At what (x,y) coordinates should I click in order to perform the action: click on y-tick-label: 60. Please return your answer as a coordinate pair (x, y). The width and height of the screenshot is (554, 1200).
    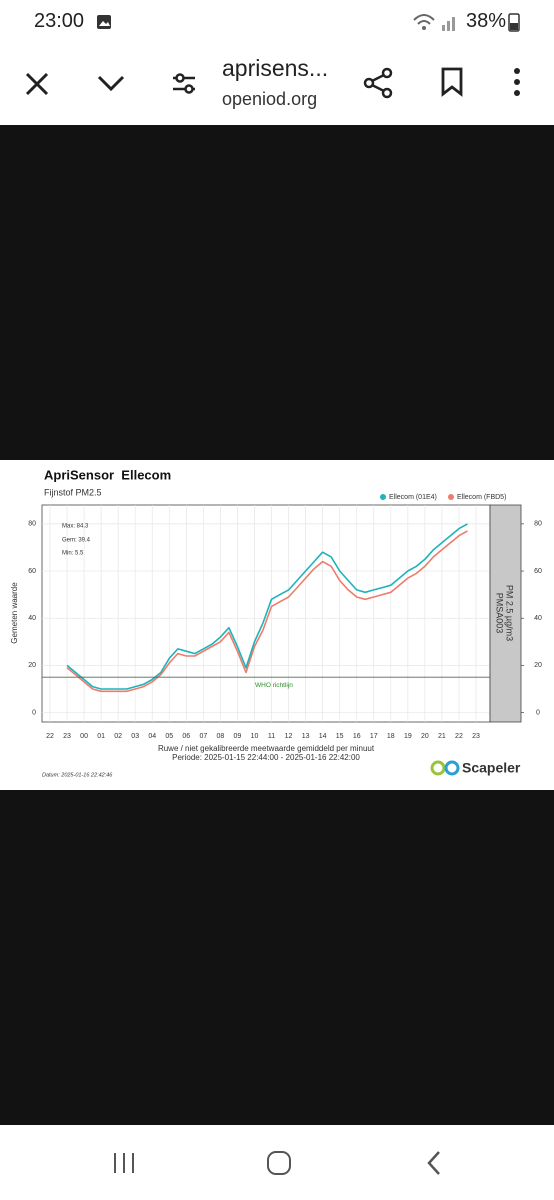
    Looking at the image, I should click on (32, 571).